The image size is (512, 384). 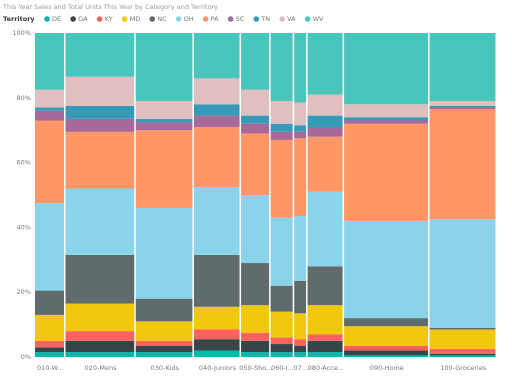 I want to click on x-tick-label: 090-Home, so click(x=387, y=368).